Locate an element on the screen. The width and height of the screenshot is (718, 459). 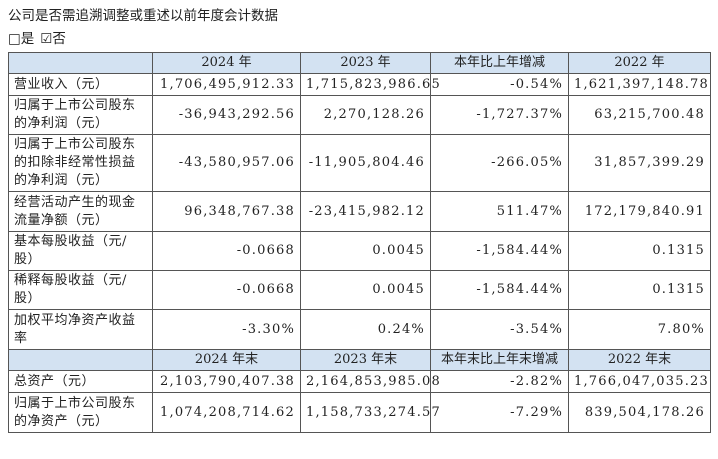
options: □是 ☑否 is located at coordinates (40, 37).